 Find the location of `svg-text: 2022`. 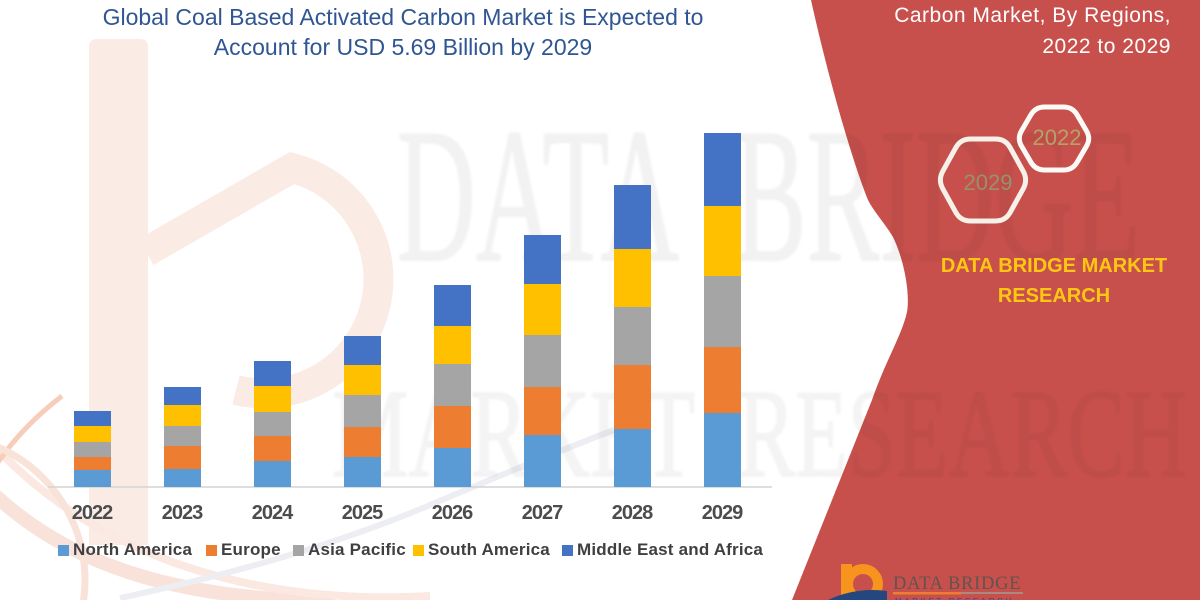

svg-text: 2022 is located at coordinates (1057, 137).